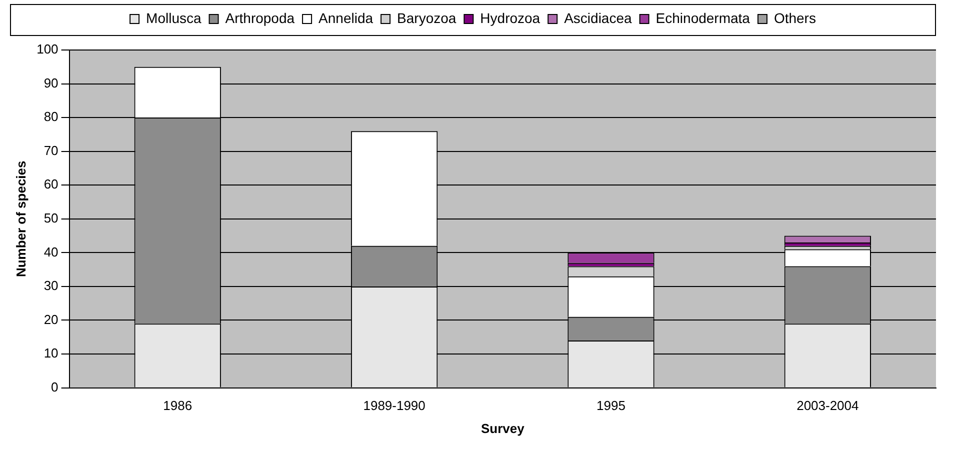 This screenshot has height=451, width=956. Describe the element at coordinates (346, 18) in the screenshot. I see `legend-label: Annelida` at that location.